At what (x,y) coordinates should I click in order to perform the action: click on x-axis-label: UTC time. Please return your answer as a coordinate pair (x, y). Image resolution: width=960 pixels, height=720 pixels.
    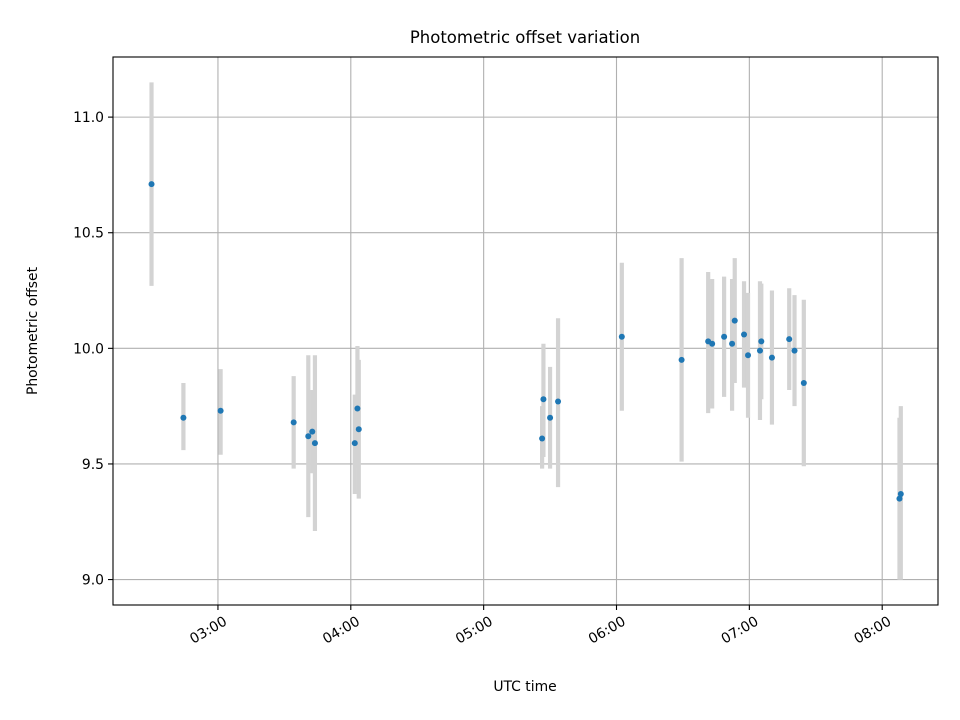
    Looking at the image, I should click on (524, 687).